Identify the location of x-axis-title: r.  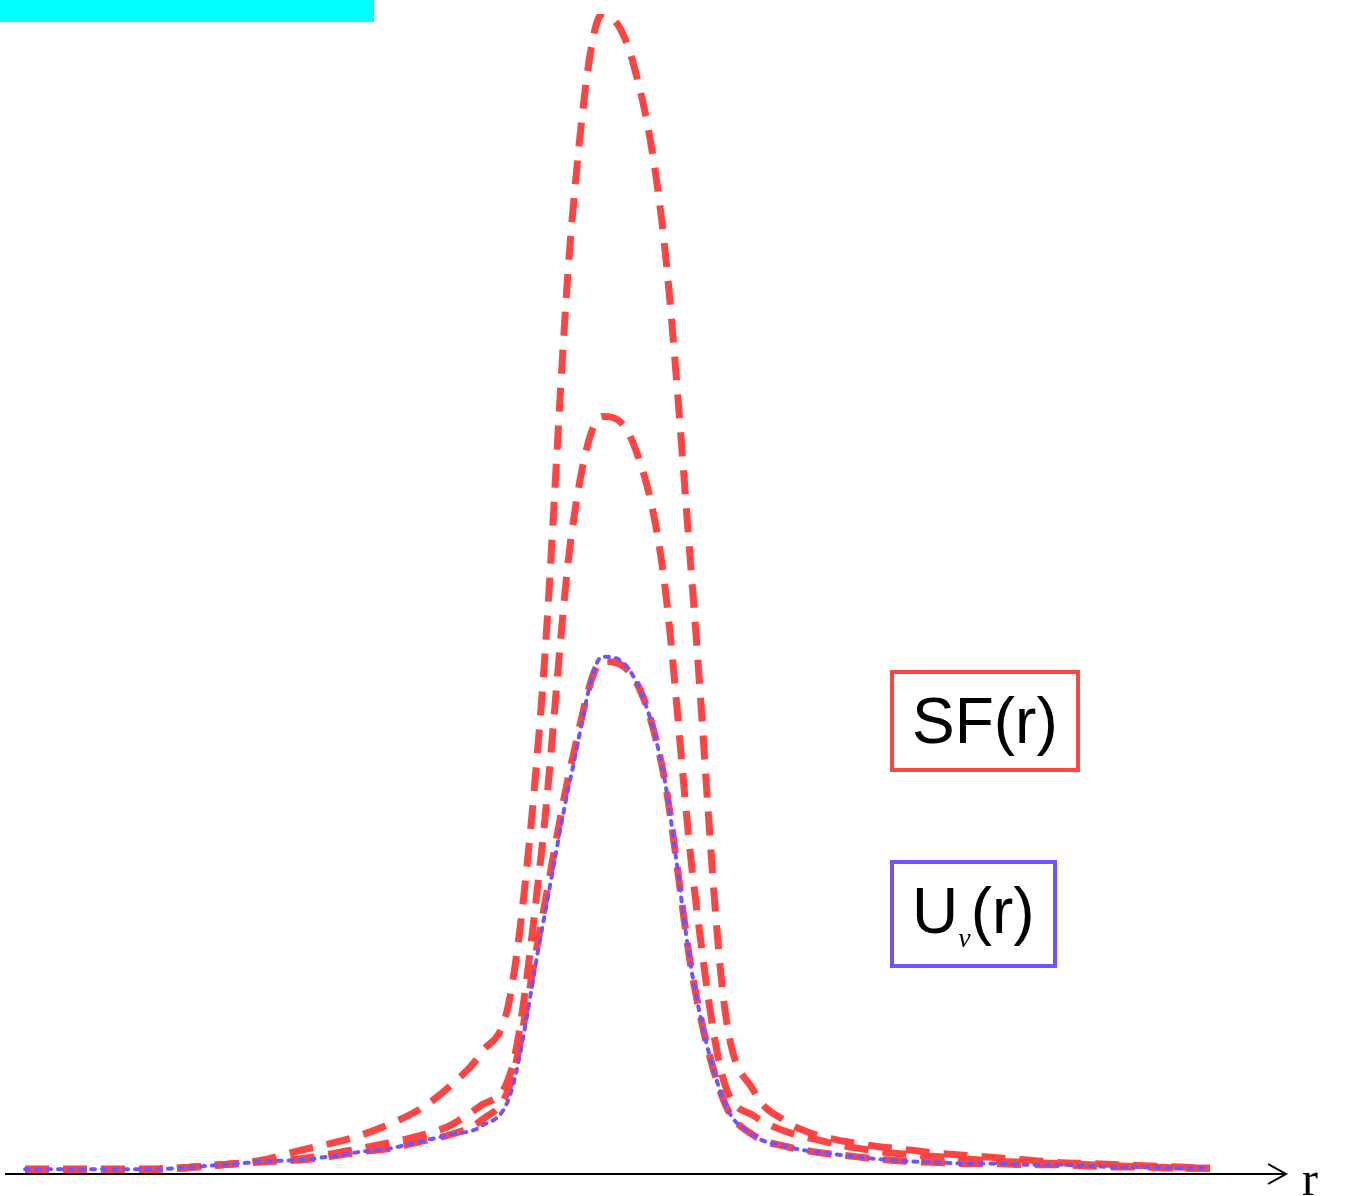
(1310, 1173).